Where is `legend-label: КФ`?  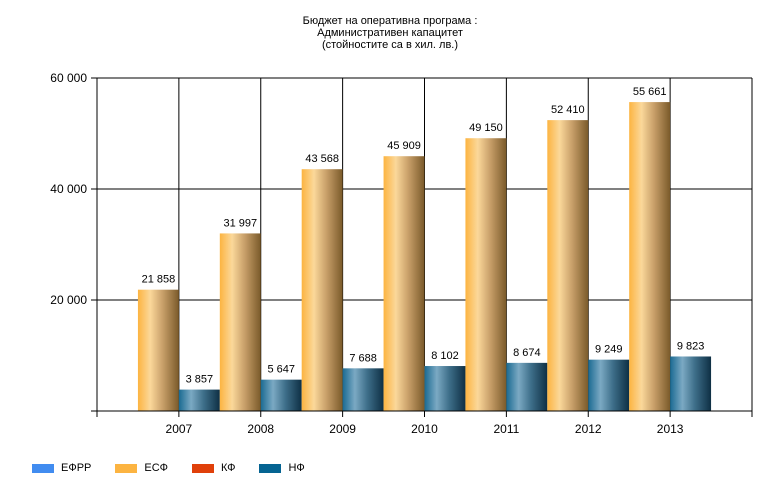 legend-label: КФ is located at coordinates (228, 468).